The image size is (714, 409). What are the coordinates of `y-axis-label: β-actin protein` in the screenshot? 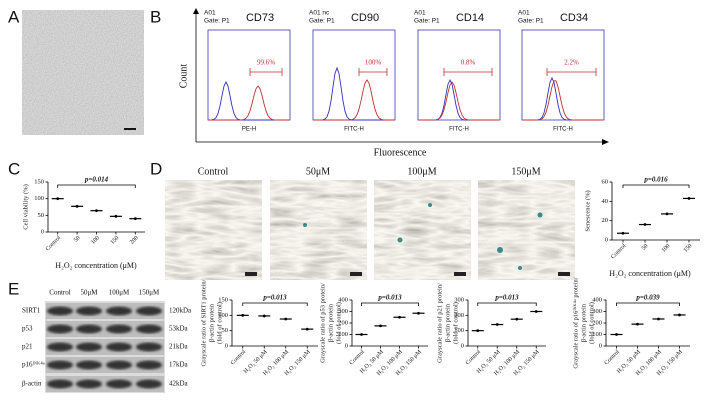 It's located at (583, 322).